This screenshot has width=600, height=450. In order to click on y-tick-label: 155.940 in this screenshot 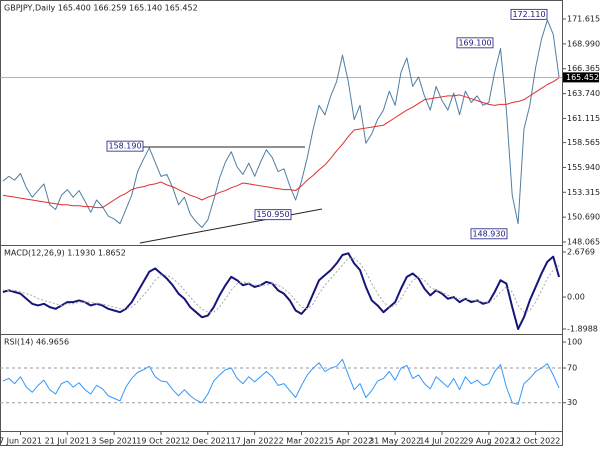, I will do `click(583, 167)`.